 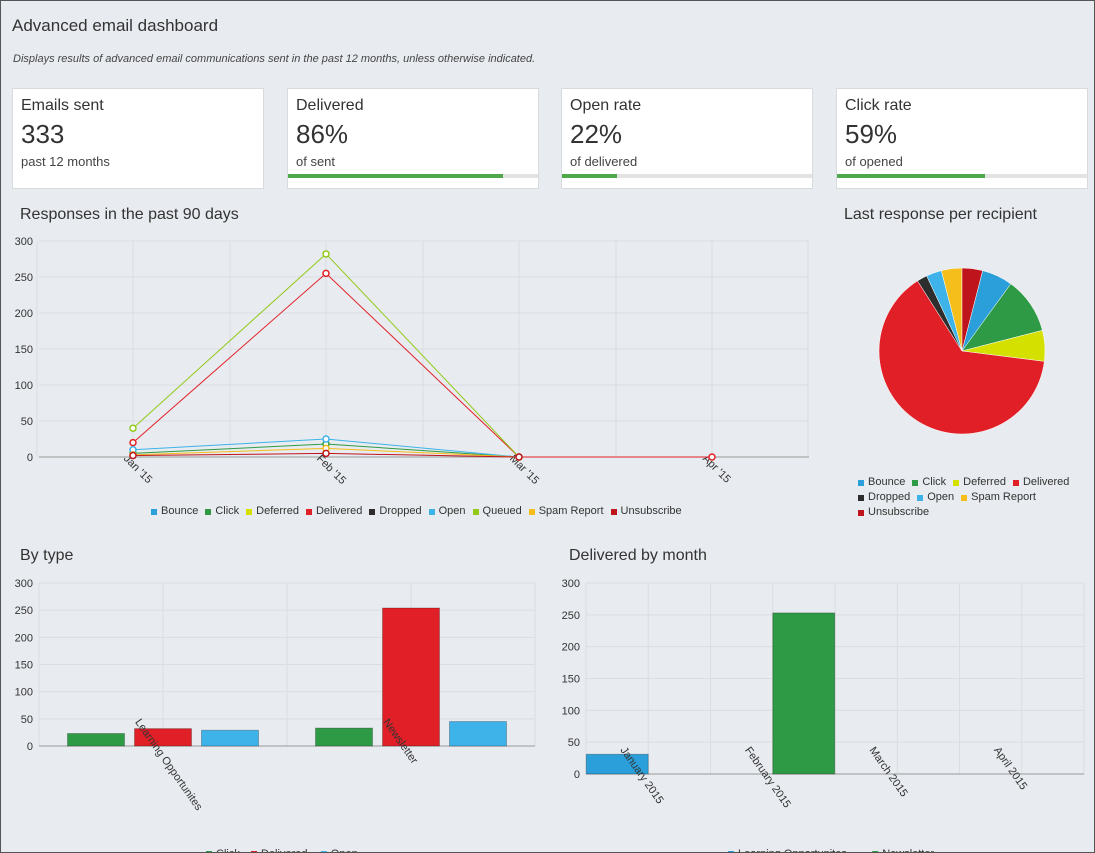 I want to click on x-tick-label: Mar '15, so click(x=524, y=470).